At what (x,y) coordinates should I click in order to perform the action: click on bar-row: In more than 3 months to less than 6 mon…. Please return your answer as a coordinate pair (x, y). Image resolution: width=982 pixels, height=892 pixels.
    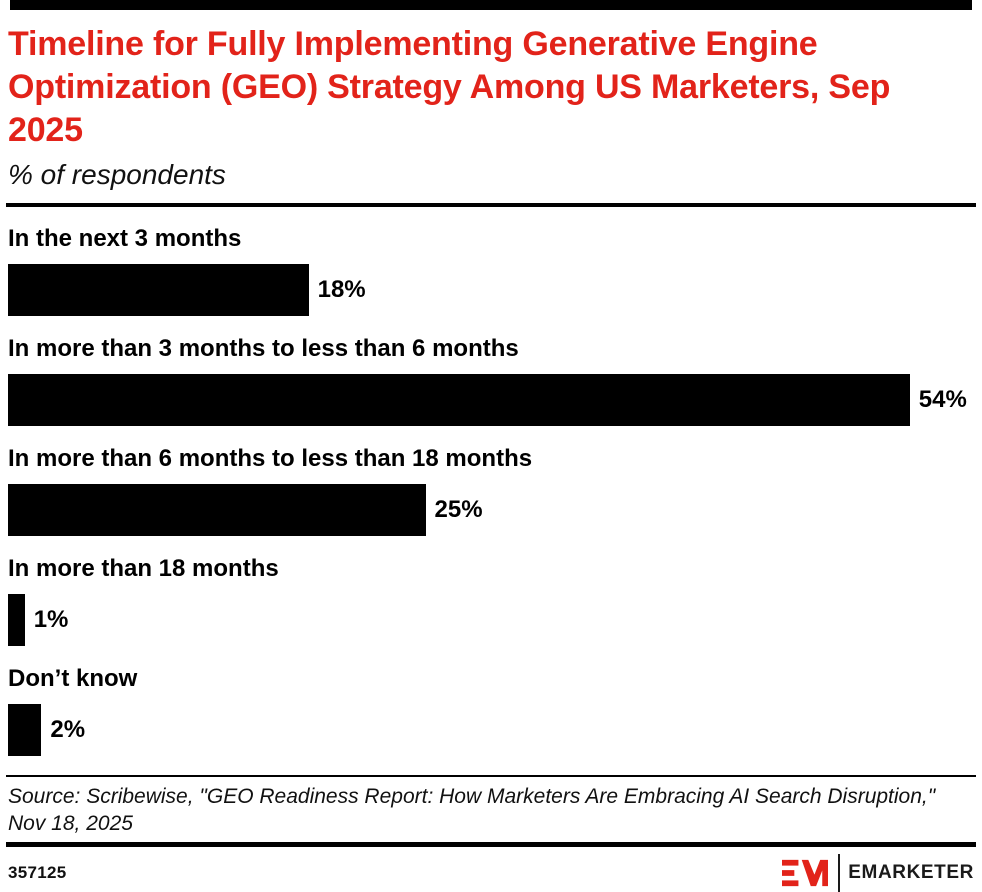
    Looking at the image, I should click on (491, 380).